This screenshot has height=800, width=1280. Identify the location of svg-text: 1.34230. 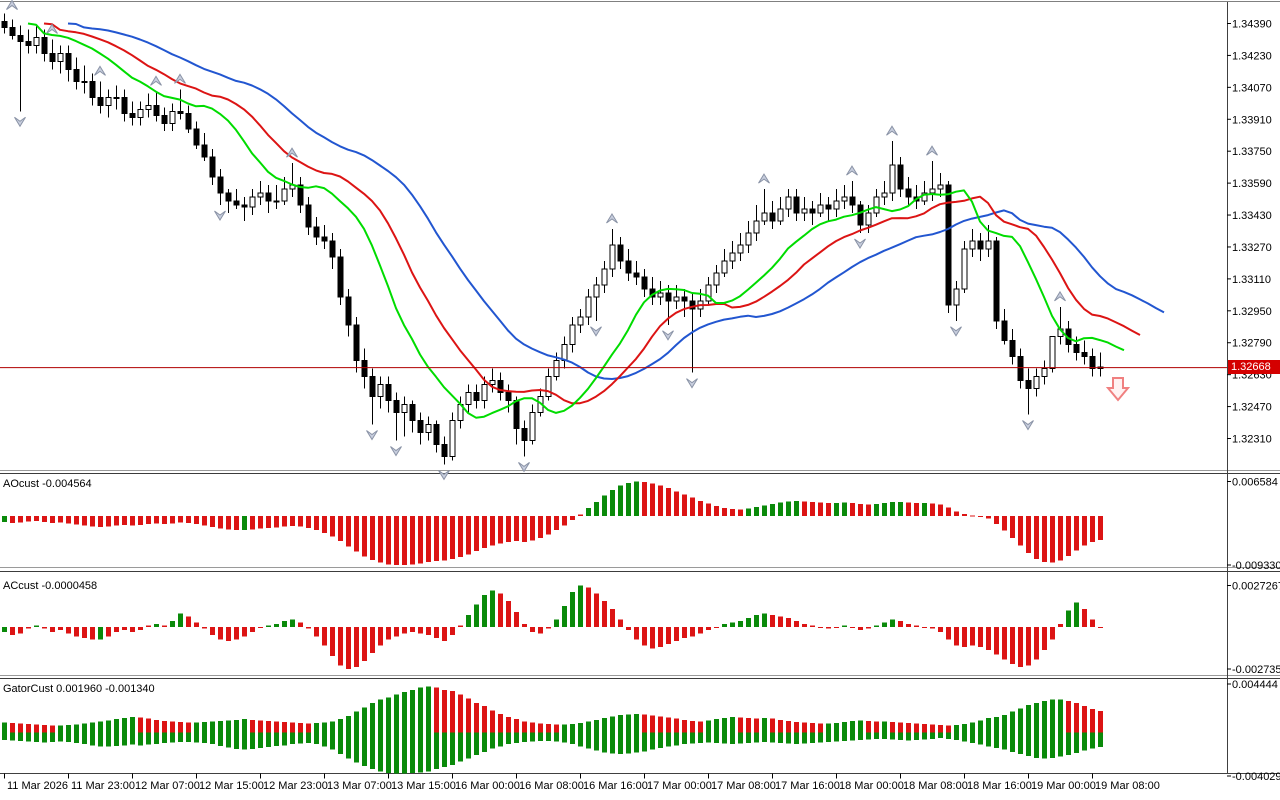
(1252, 56).